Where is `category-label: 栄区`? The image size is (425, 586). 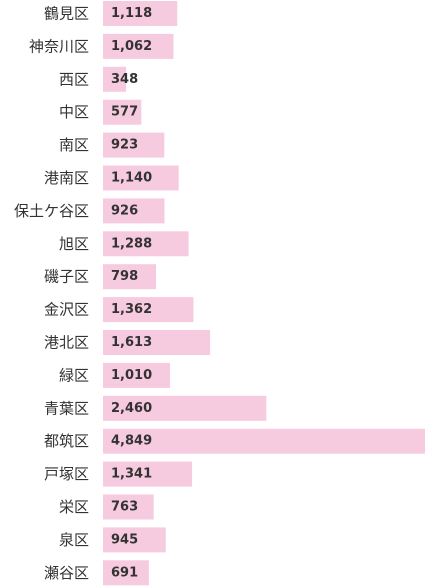
category-label: 栄区 is located at coordinates (74, 507).